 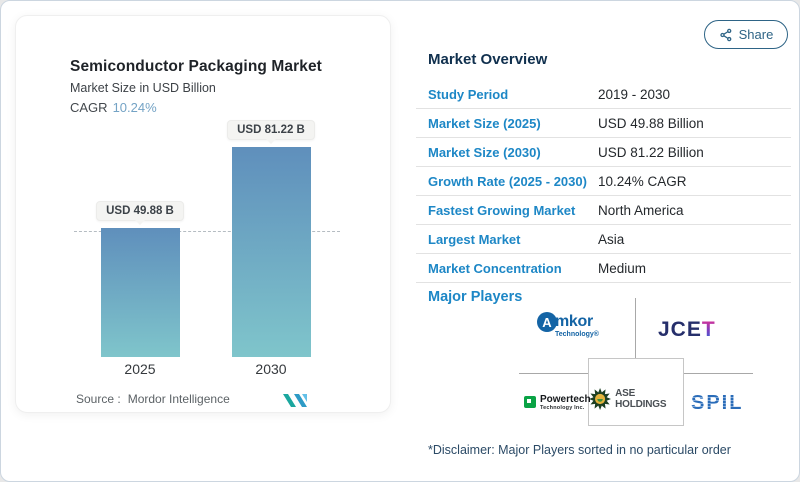 What do you see at coordinates (562, 408) in the screenshot?
I see `powertech-sub-text: Technology Inc.` at bounding box center [562, 408].